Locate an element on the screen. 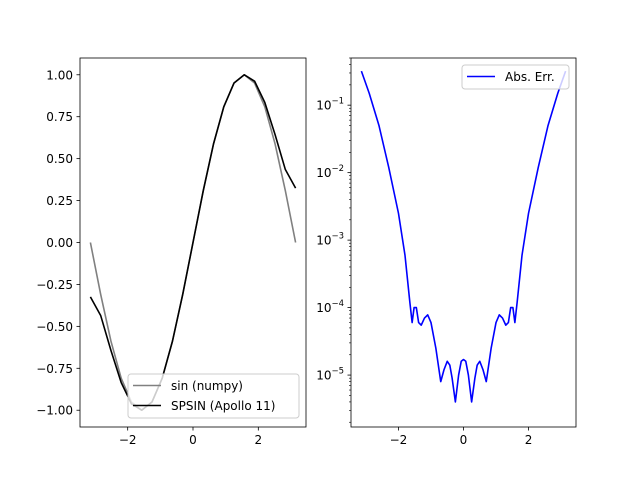 The image size is (640, 480). y-tick-label: 1.00 is located at coordinates (59, 75).